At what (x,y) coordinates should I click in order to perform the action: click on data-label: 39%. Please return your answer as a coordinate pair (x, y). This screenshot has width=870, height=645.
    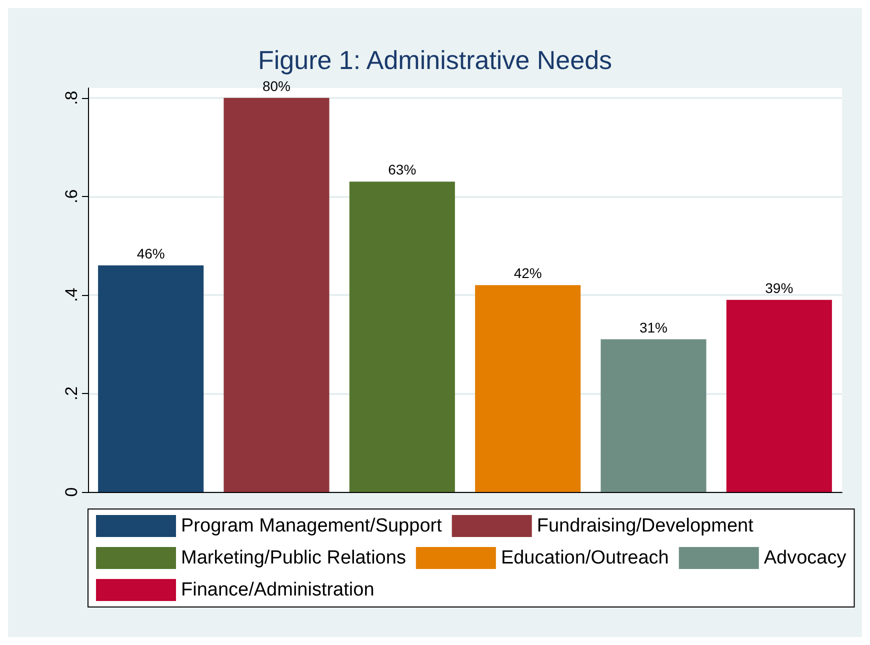
    Looking at the image, I should click on (779, 288).